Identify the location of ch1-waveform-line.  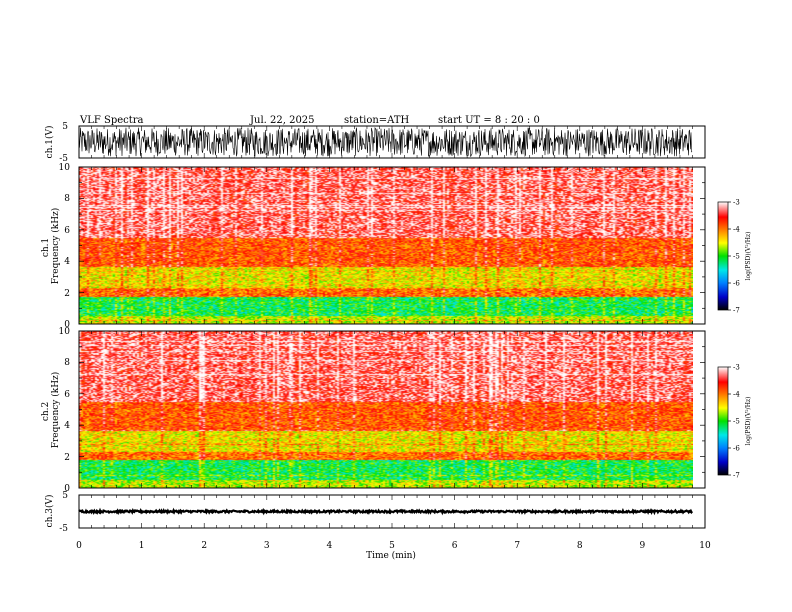
(385, 142).